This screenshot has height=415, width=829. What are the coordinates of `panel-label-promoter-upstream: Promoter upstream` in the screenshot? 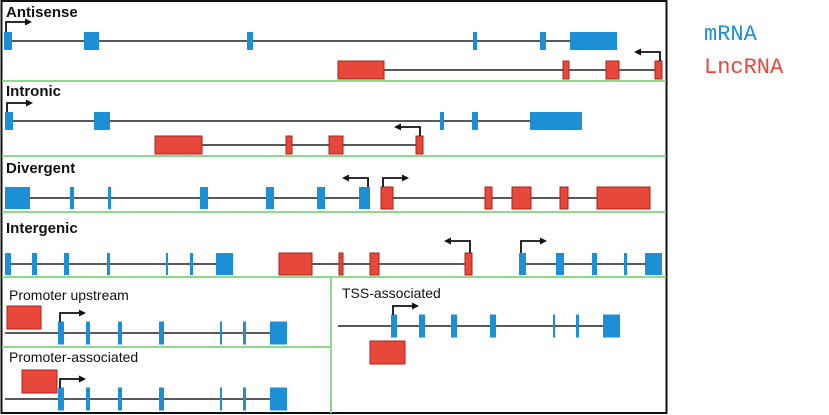 It's located at (69, 295).